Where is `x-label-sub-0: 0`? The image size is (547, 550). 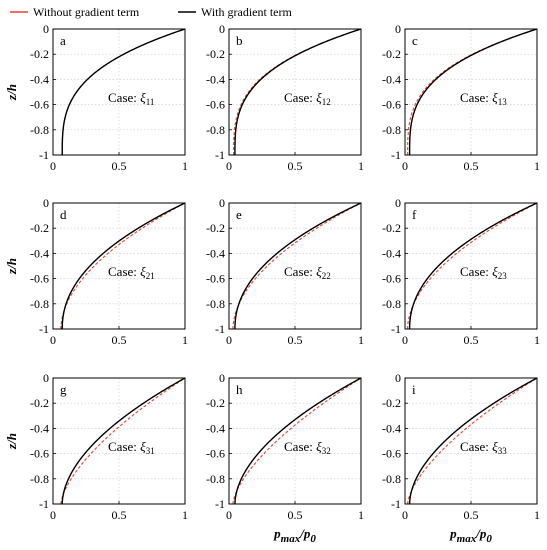 x-label-sub-0: 0 is located at coordinates (313, 539).